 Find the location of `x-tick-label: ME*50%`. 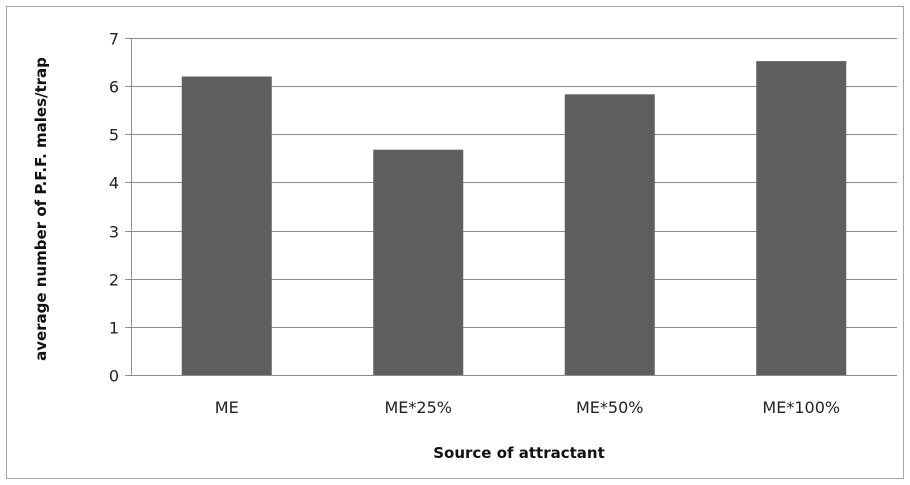

x-tick-label: ME*50% is located at coordinates (609, 407).